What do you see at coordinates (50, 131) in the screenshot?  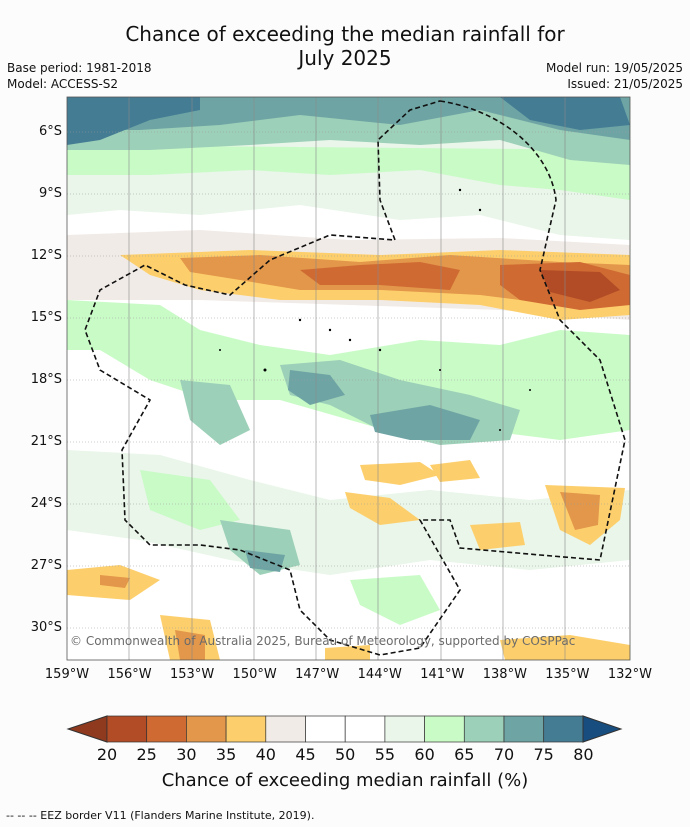 I see `lat-label: 6°S` at bounding box center [50, 131].